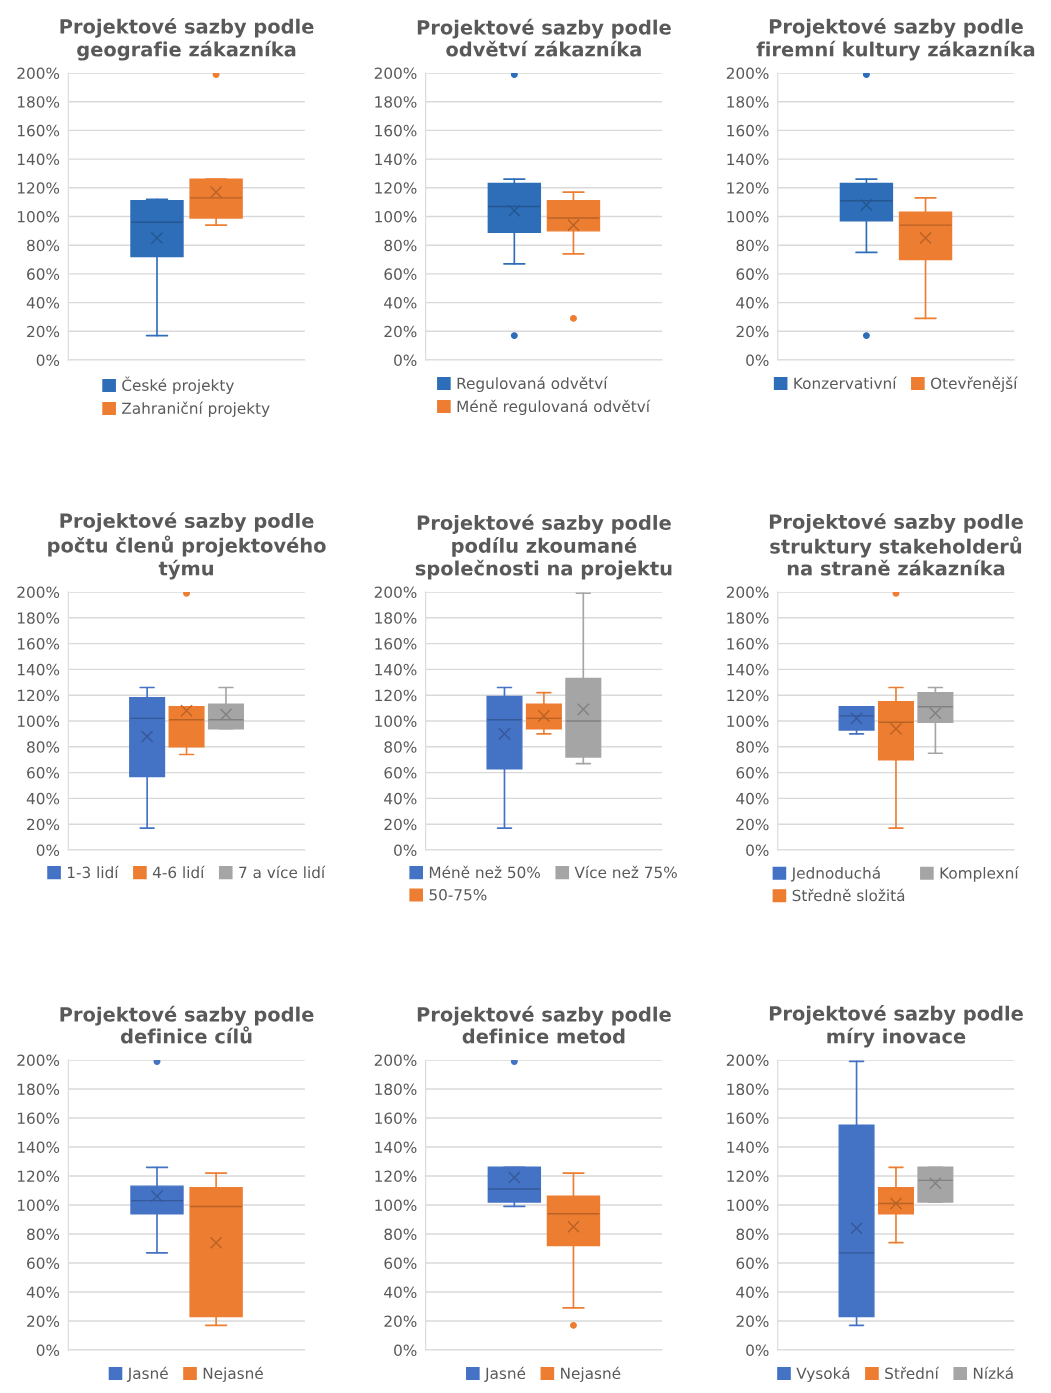 This screenshot has height=1393, width=1051. Describe the element at coordinates (912, 1373) in the screenshot. I see `legend-label: Střední` at that location.